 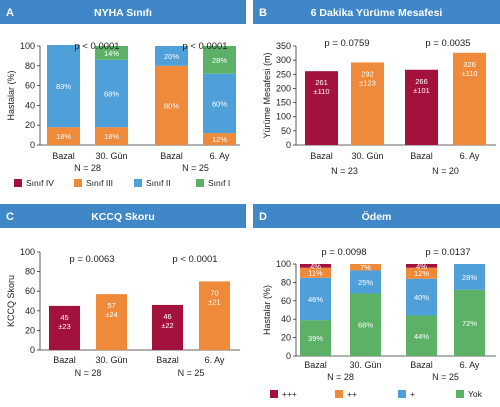 I want to click on segment-label: 12%, so click(x=219, y=139).